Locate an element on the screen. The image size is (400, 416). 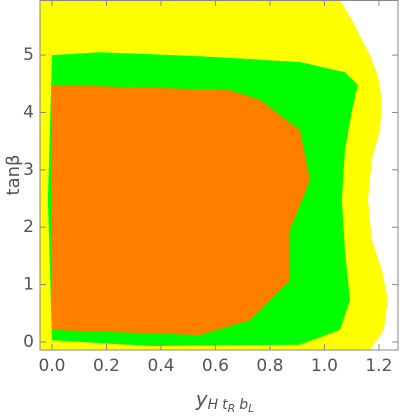
x-axis-label: yH tR bL is located at coordinates (225, 401).